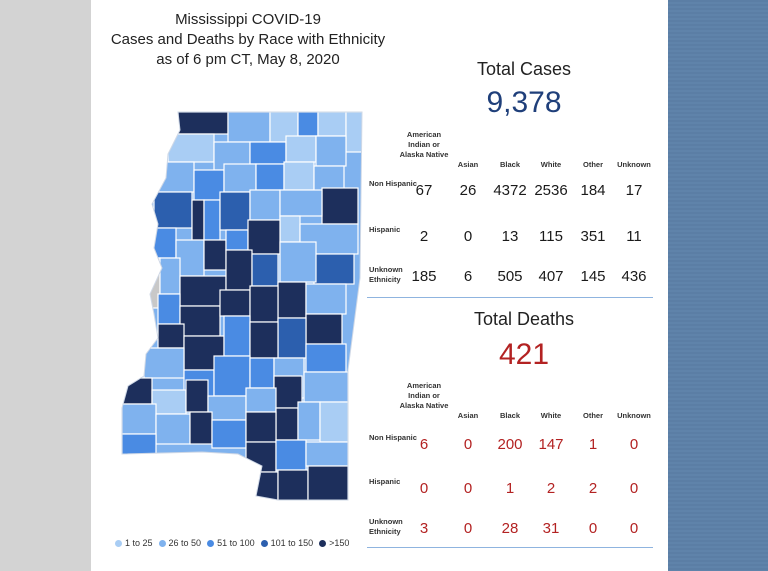 This screenshot has width=768, height=571. What do you see at coordinates (45, 285) in the screenshot?
I see `left-backdrop` at bounding box center [45, 285].